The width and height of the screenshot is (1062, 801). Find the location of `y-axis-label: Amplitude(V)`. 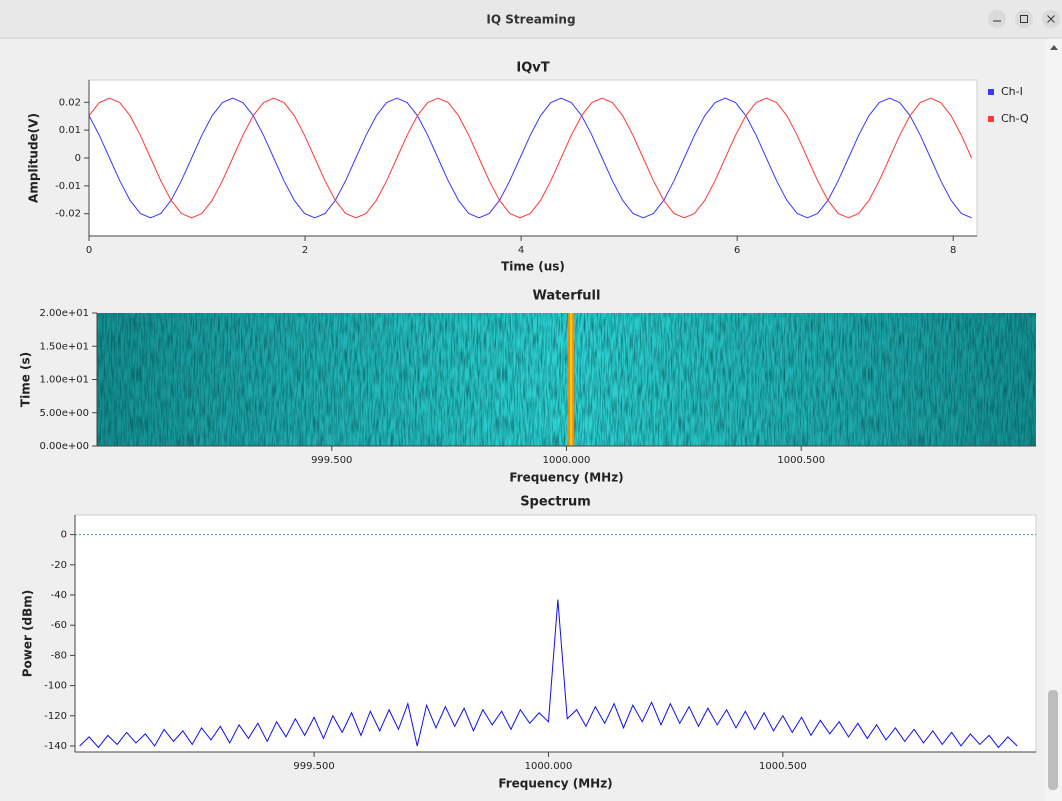

y-axis-label: Amplitude(V) is located at coordinates (34, 158).